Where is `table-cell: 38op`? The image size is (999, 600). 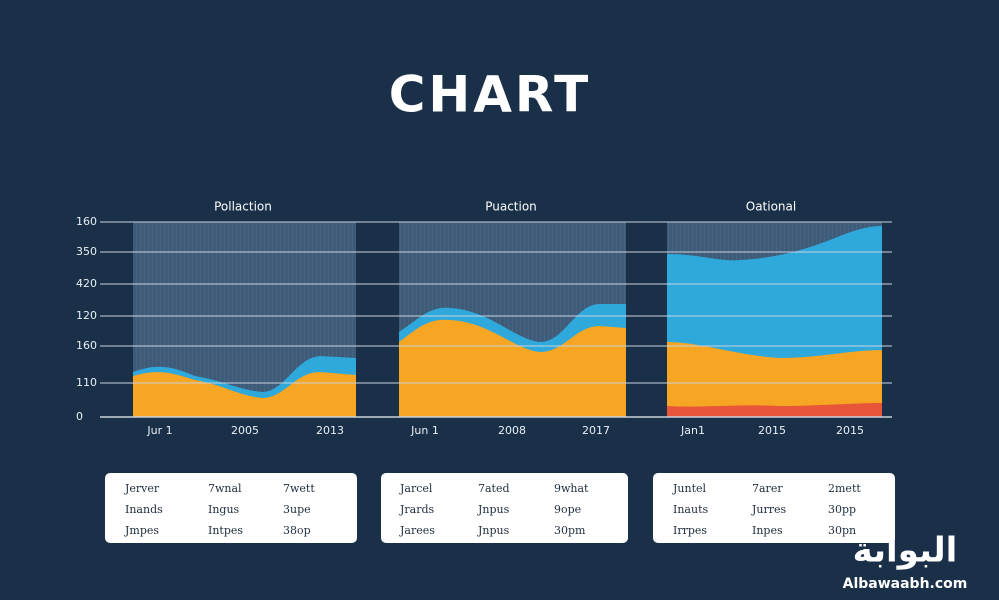
table-cell: 38op is located at coordinates (297, 530).